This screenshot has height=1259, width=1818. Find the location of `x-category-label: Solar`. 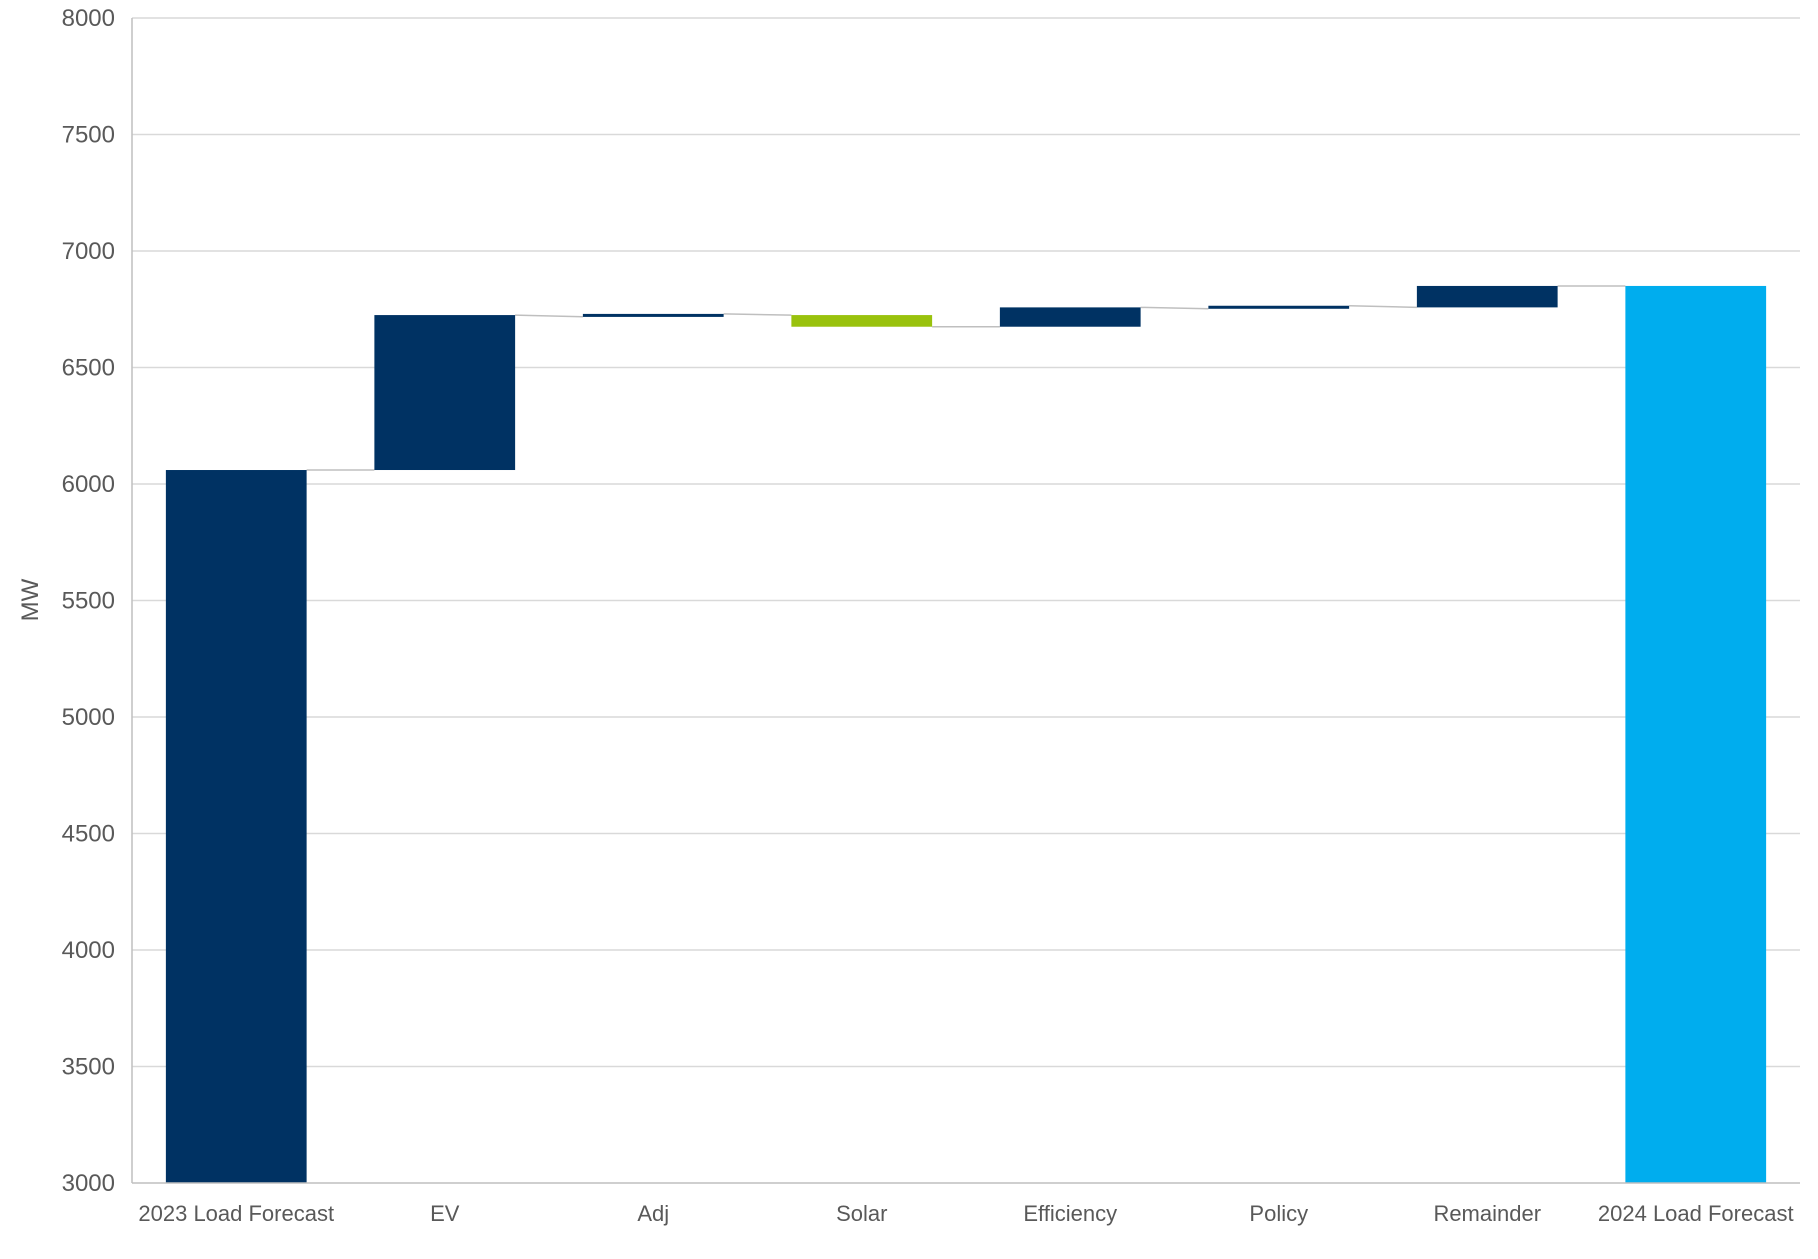

x-category-label: Solar is located at coordinates (861, 1213).